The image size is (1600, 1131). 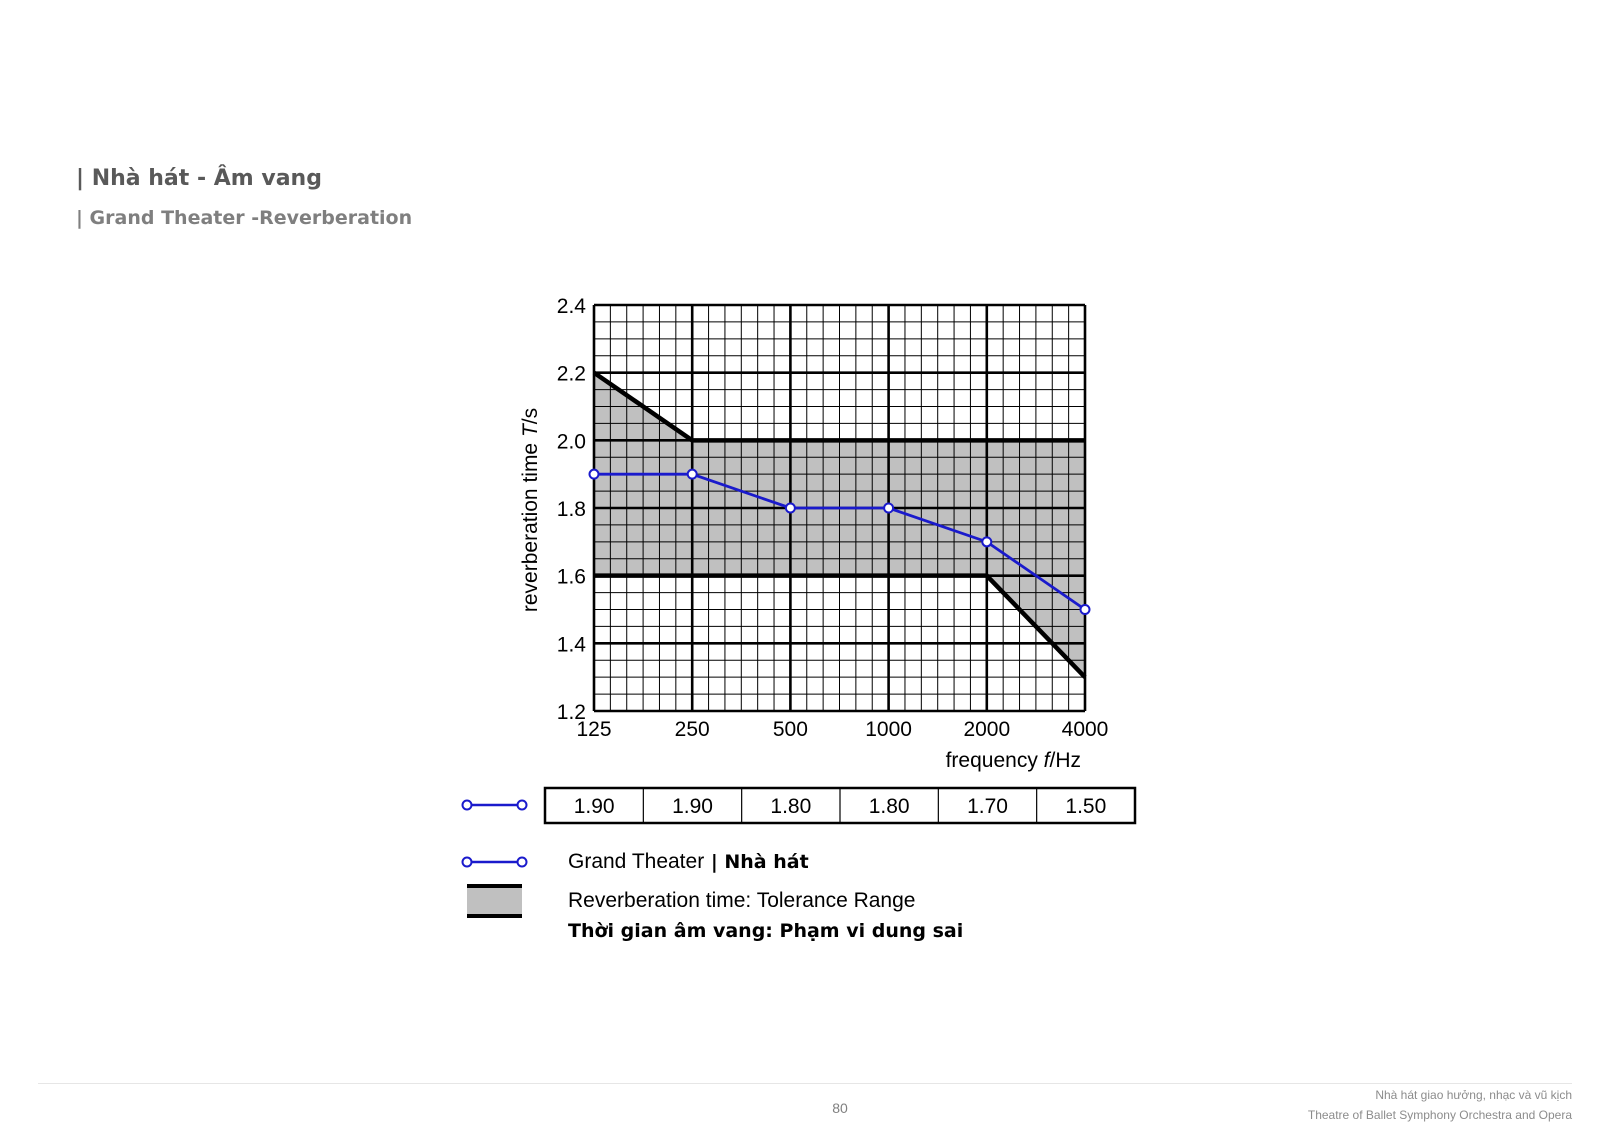 What do you see at coordinates (494, 805) in the screenshot?
I see `value-table-series-marker` at bounding box center [494, 805].